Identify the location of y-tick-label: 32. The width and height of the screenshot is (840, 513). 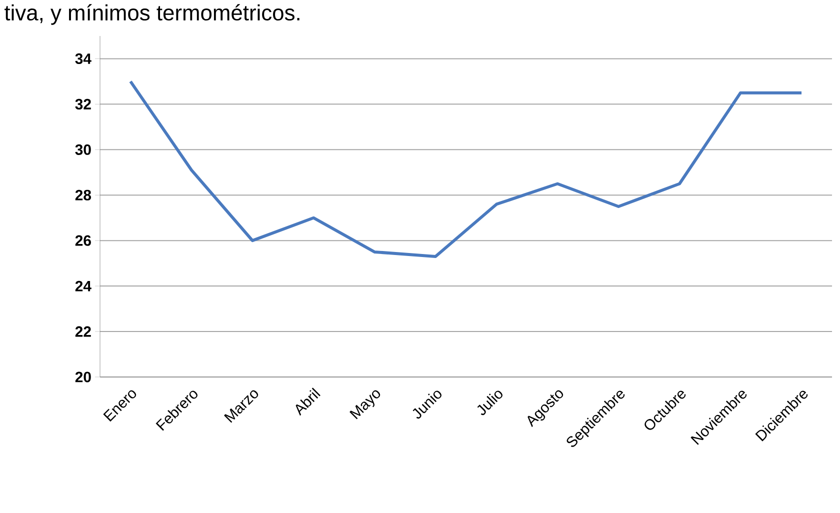
(83, 104).